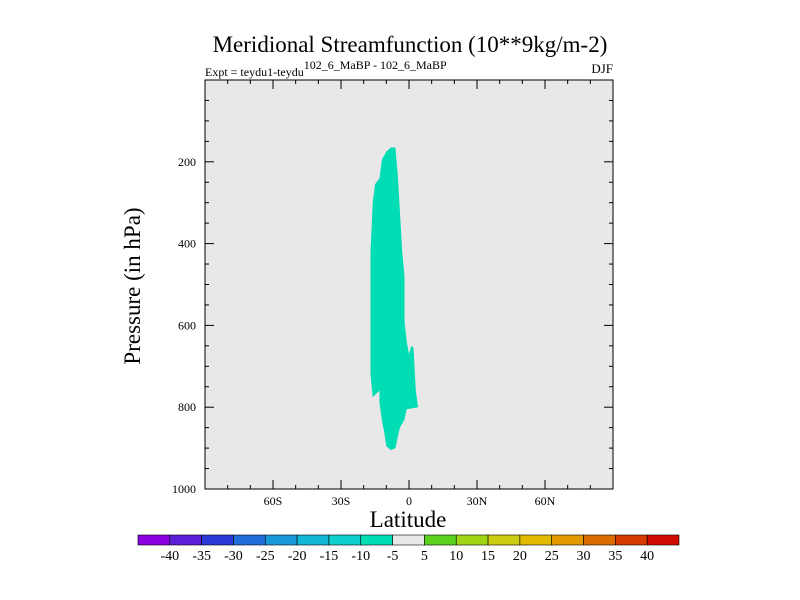 This screenshot has height=600, width=800. I want to click on x-tick-label: 30S, so click(341, 501).